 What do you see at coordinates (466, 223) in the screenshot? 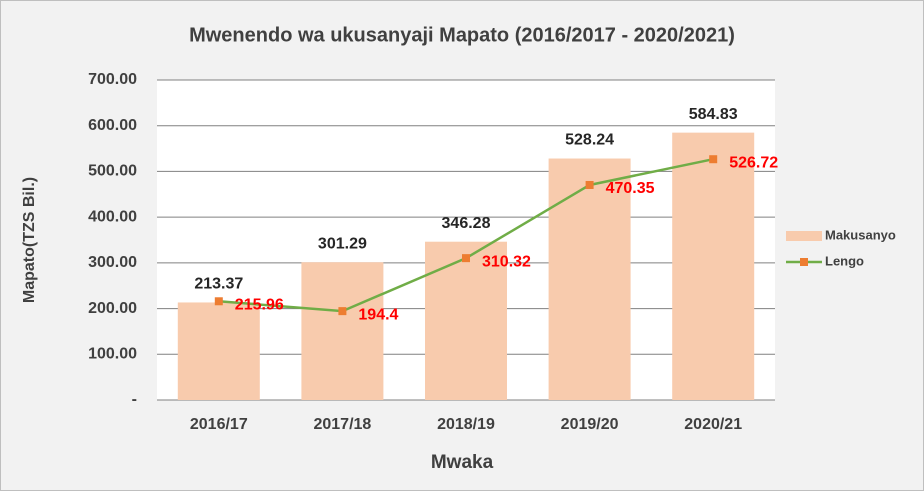
I see `bar-value-label: 346.28` at bounding box center [466, 223].